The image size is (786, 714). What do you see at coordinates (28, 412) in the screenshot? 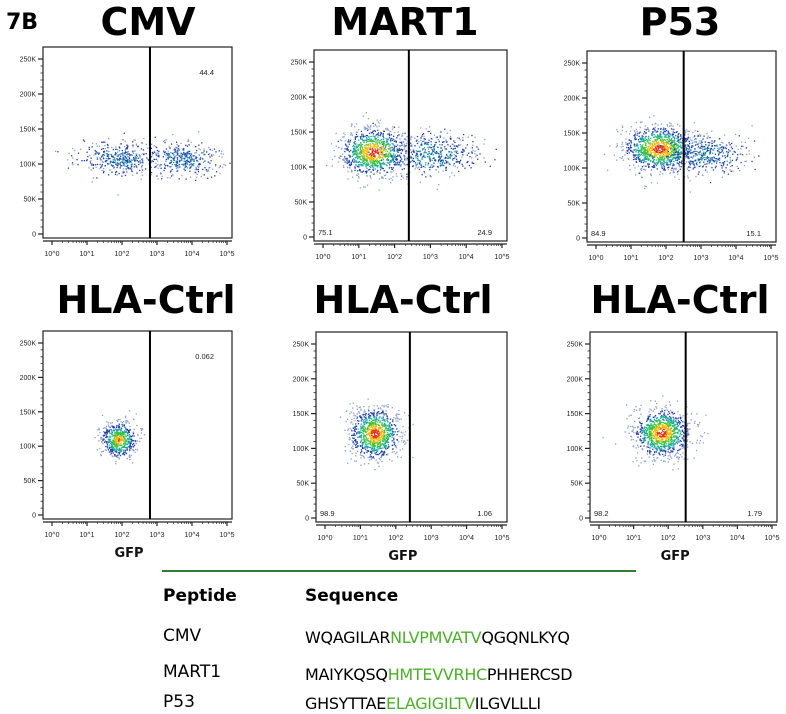
I see `y-tick-label: 150K` at bounding box center [28, 412].